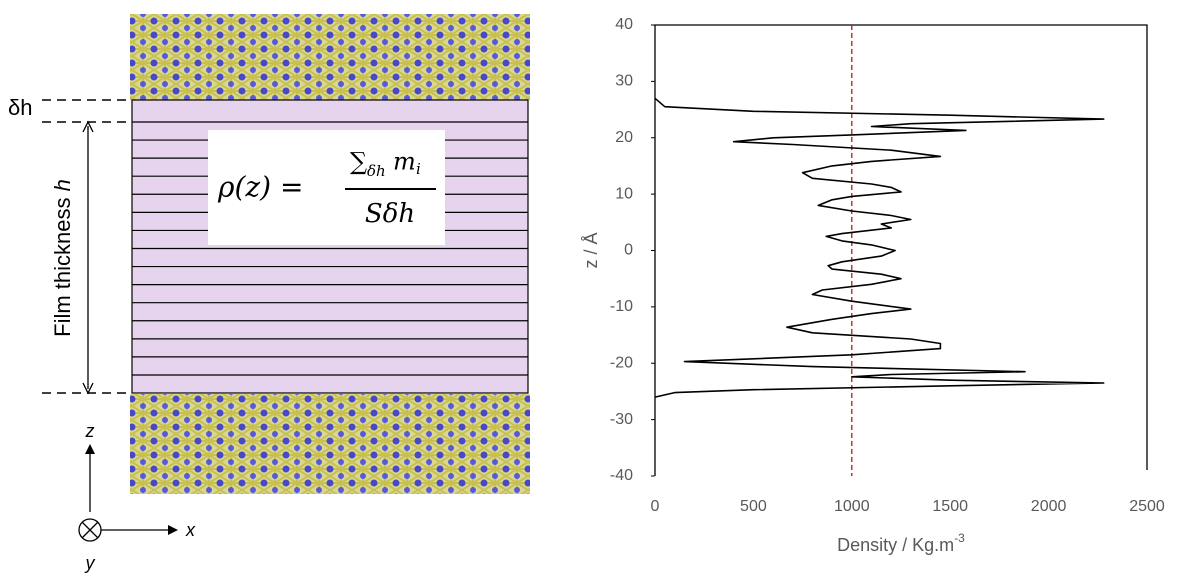 The height and width of the screenshot is (579, 1177). I want to click on y-axis-into-page, so click(90, 530).